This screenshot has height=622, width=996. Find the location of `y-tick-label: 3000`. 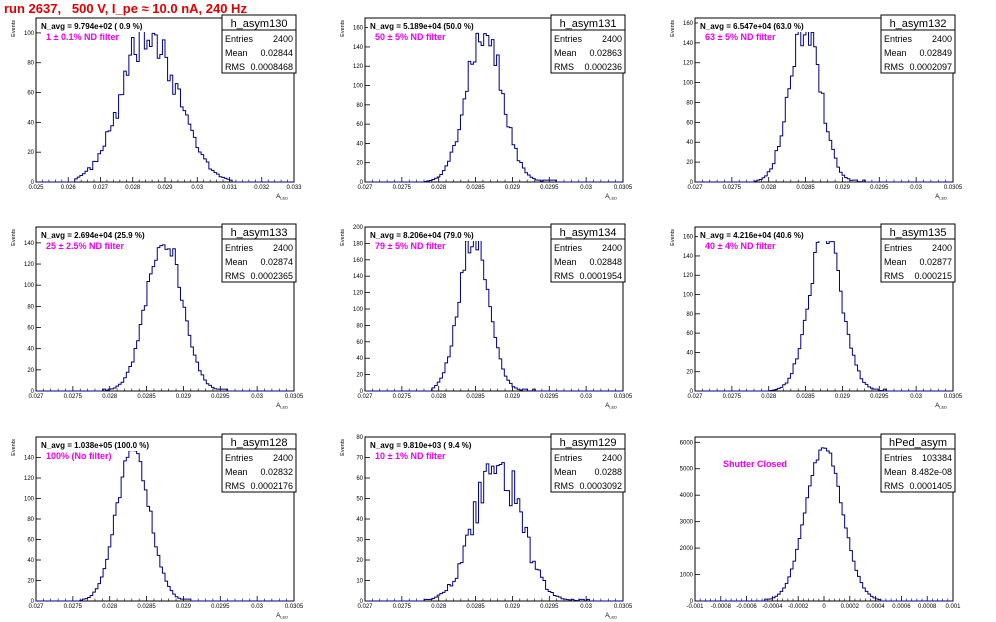

y-tick-label: 3000 is located at coordinates (687, 523).